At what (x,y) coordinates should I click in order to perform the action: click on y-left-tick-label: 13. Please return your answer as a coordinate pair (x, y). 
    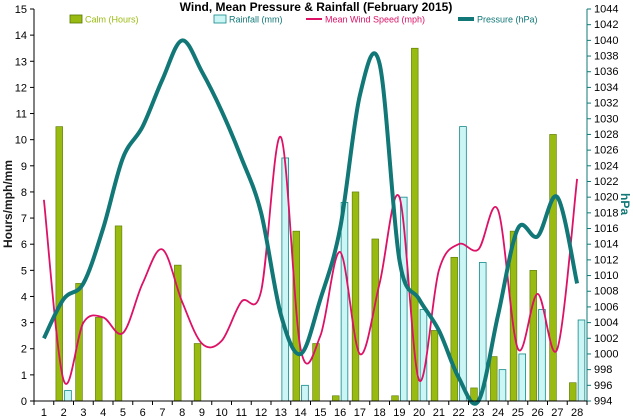
    Looking at the image, I should click on (21, 62).